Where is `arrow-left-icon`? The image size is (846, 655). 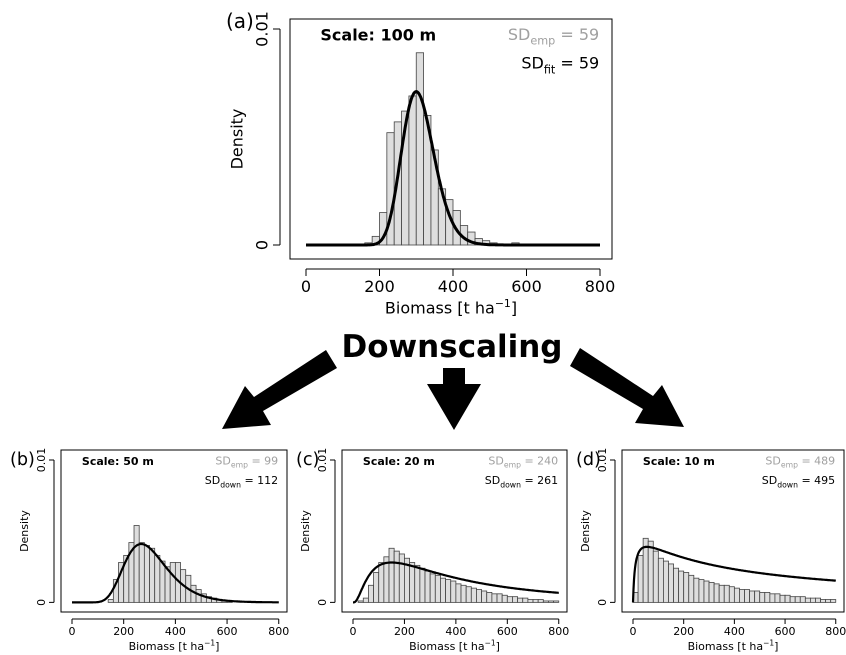
arrow-left-icon is located at coordinates (279, 389).